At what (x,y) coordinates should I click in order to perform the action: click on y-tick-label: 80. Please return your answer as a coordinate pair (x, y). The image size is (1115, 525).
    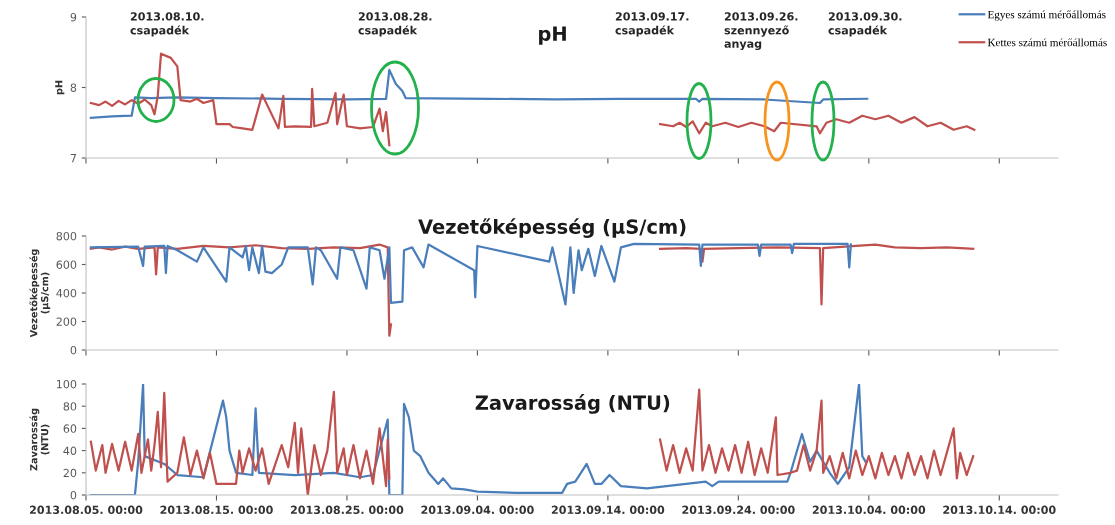
    Looking at the image, I should click on (70, 406).